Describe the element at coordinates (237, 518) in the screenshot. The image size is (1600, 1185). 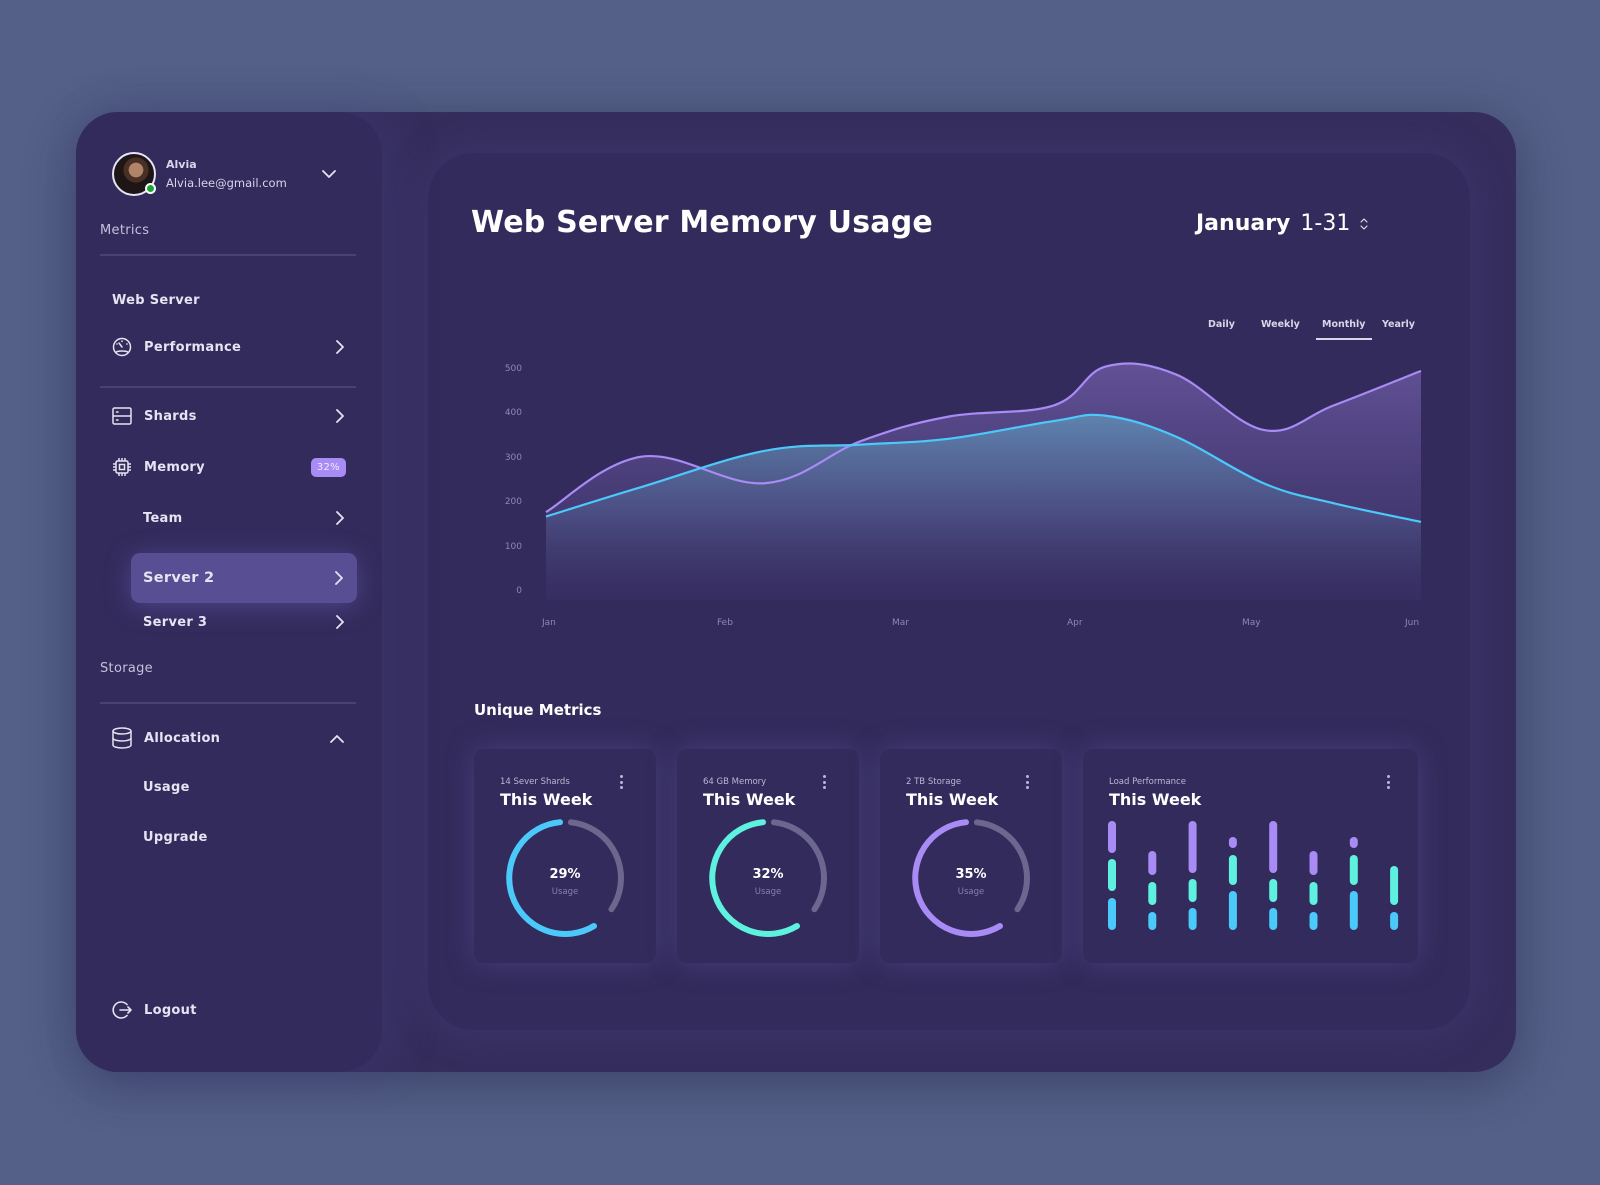
I see `nav-team: Team` at that location.